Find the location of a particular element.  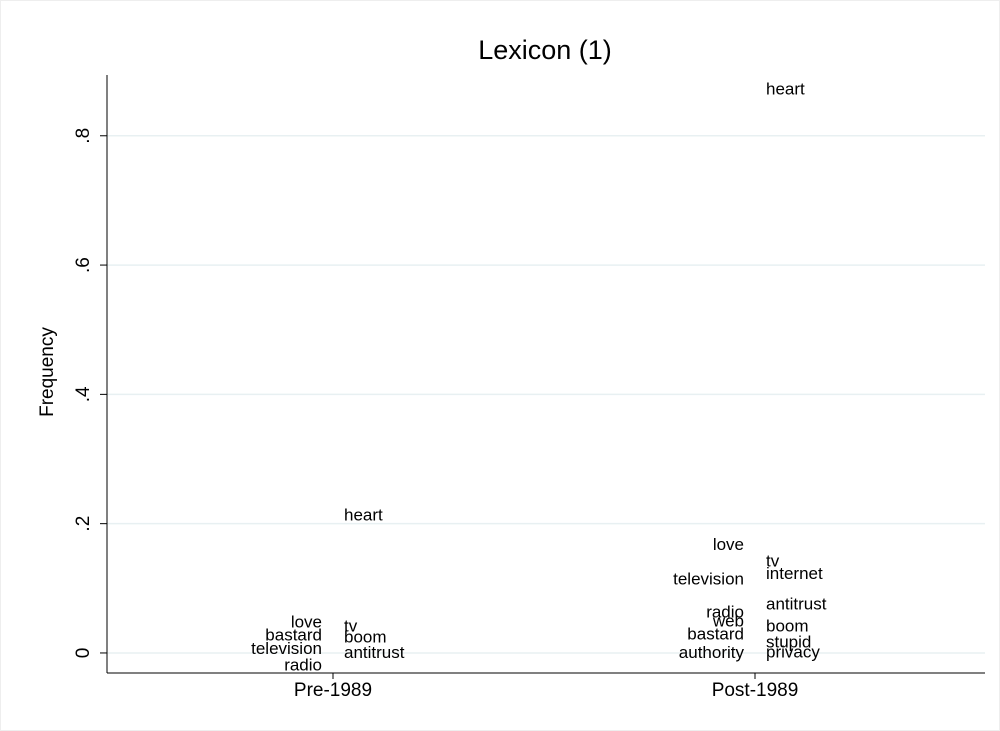

y-tick-label: .2 is located at coordinates (83, 524).